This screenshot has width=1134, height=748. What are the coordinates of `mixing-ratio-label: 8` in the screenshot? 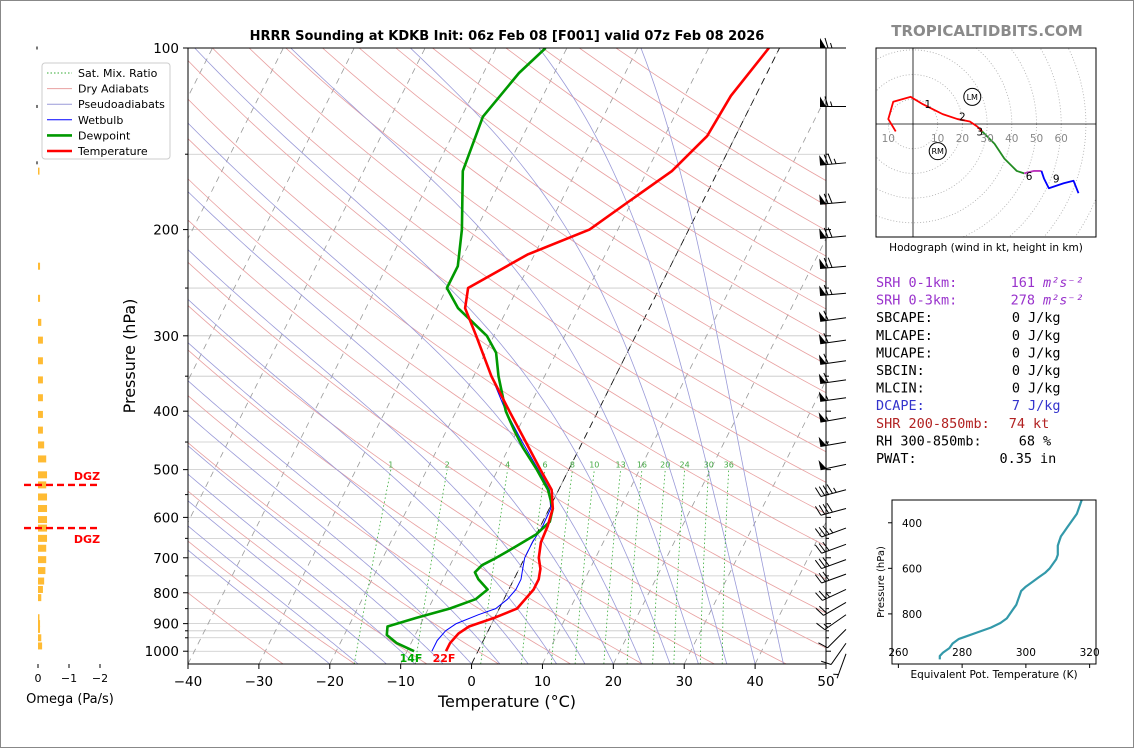 It's located at (572, 465).